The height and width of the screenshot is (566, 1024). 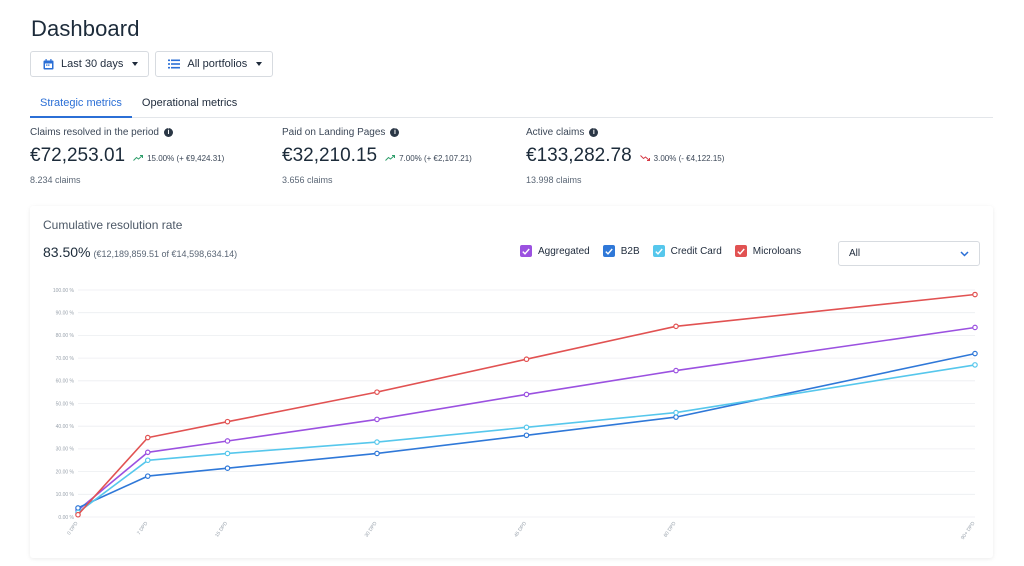 I want to click on kpi-delta: 3.00% (- €4,122.15), so click(x=682, y=158).